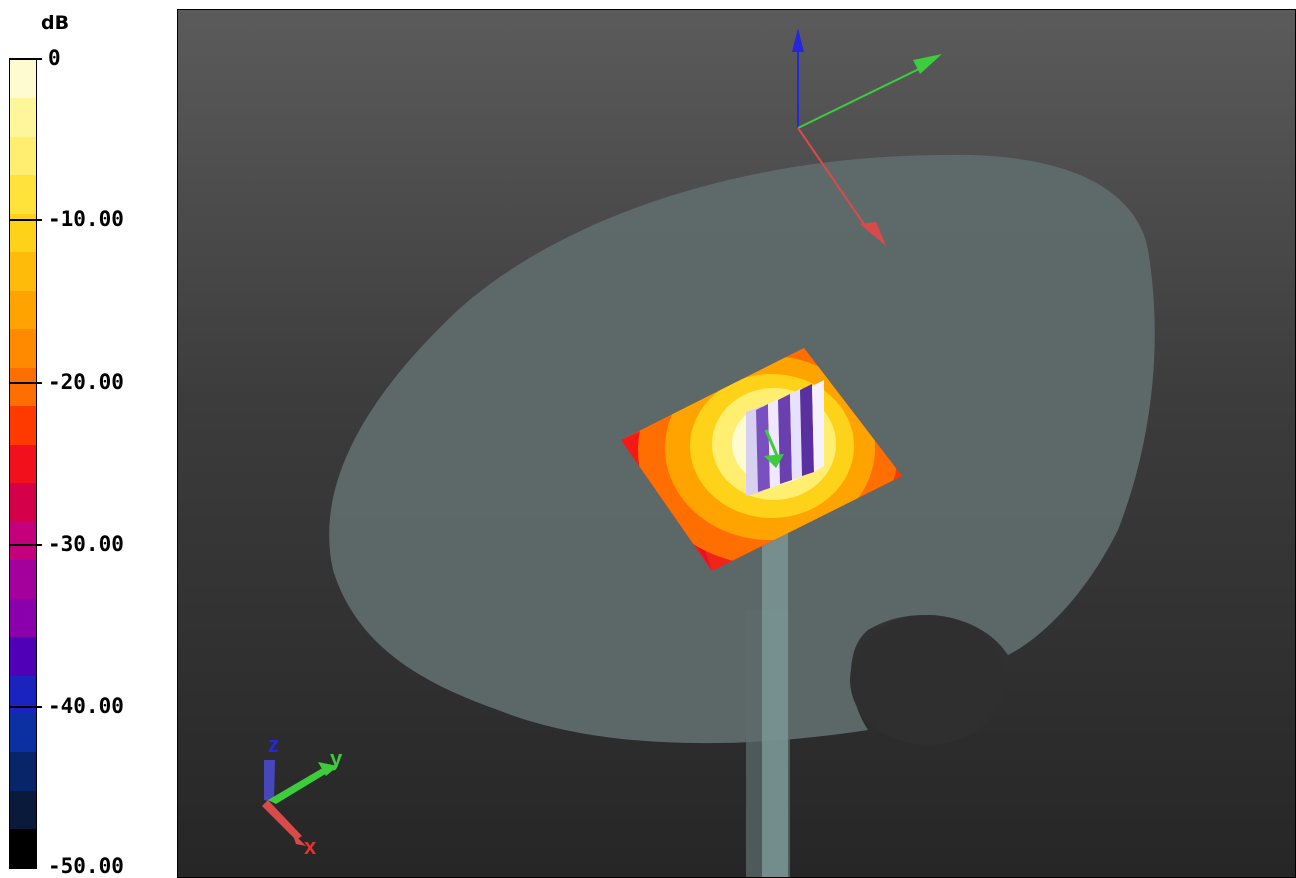 This screenshot has height=878, width=1296. Describe the element at coordinates (55, 23) in the screenshot. I see `legend-unit-label: dB` at that location.